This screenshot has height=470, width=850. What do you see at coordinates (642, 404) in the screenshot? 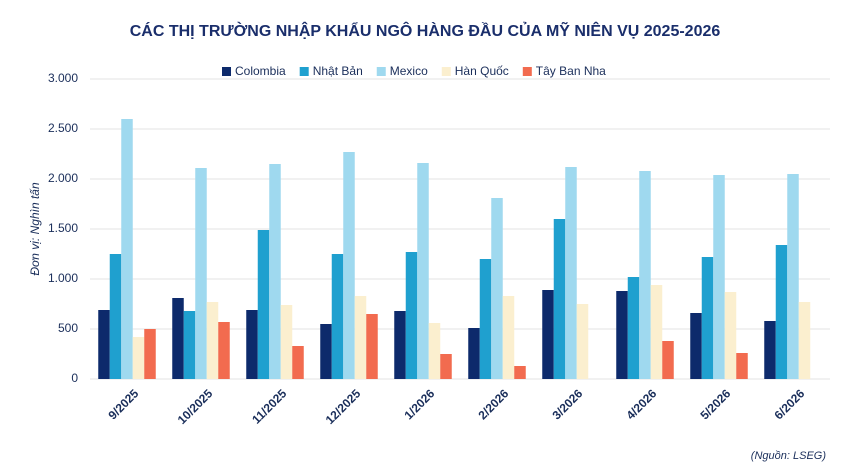
I see `x-tick-label: 4/2026` at bounding box center [642, 404].